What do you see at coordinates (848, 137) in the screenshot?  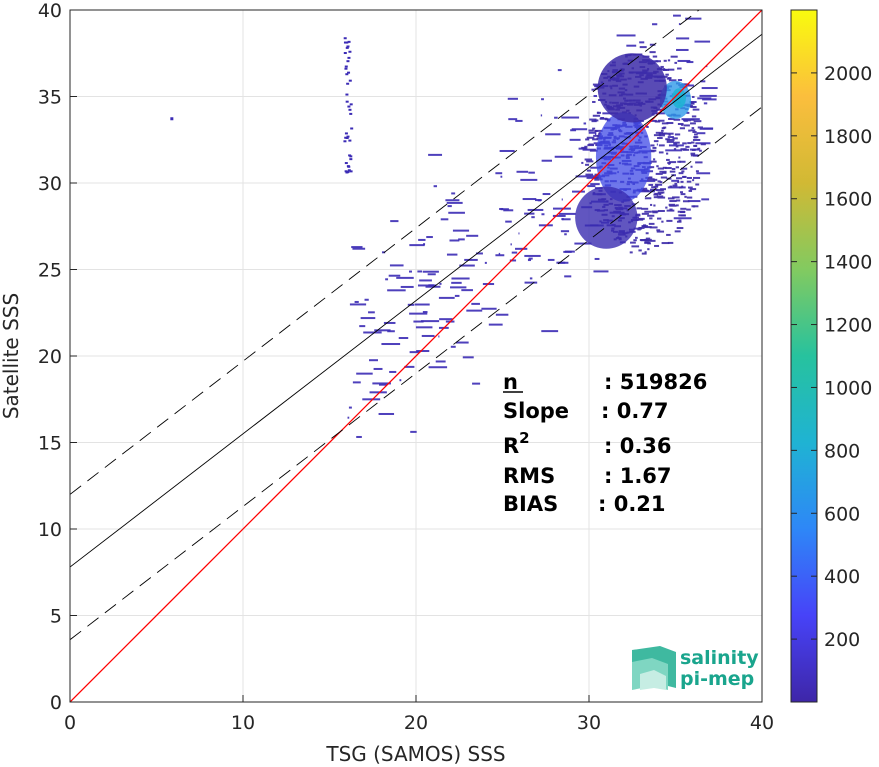 I see `colorbar-tick-label: 1800` at bounding box center [848, 137].